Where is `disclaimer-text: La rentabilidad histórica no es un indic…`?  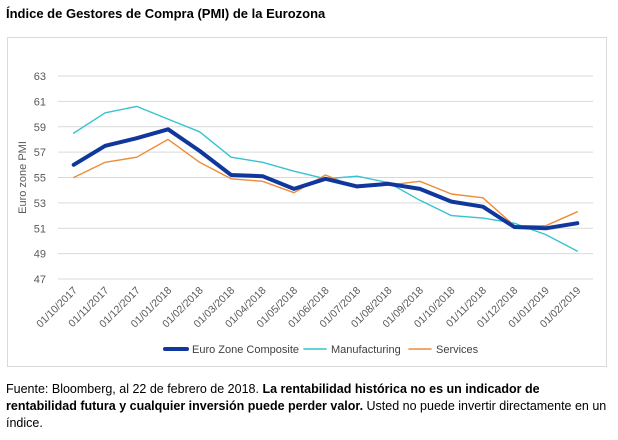 disclaimer-text: La rentabilidad histórica no es un indic… is located at coordinates (273, 397).